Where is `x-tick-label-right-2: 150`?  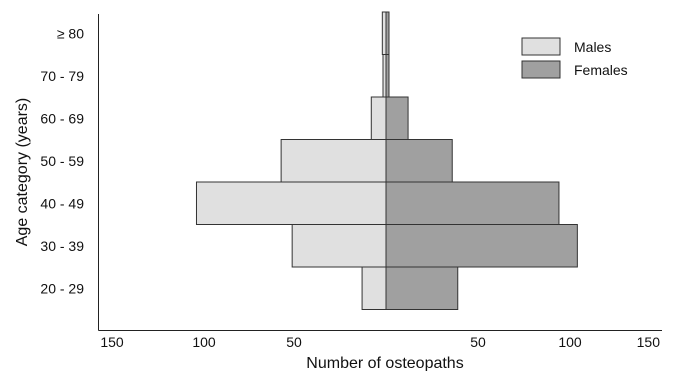
x-tick-label-right-2: 150 is located at coordinates (649, 342).